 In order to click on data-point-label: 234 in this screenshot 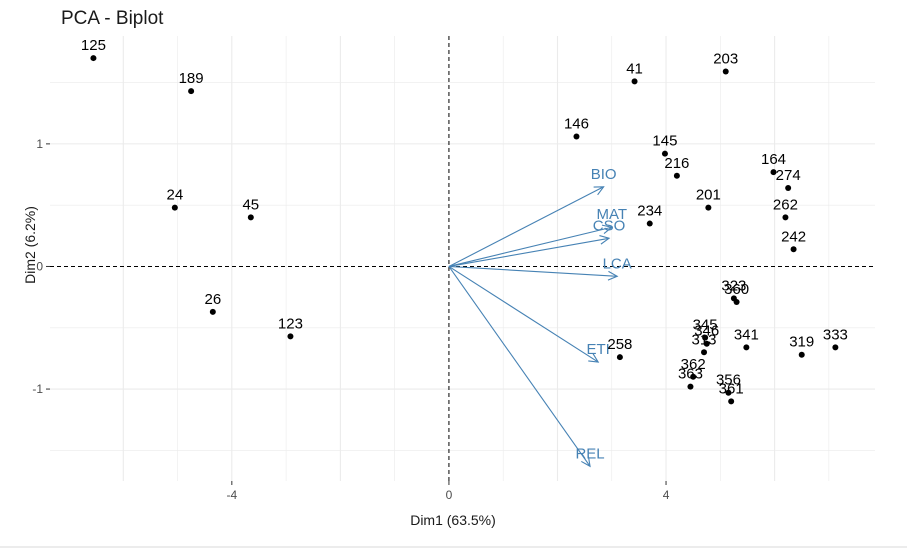, I will do `click(649, 211)`.